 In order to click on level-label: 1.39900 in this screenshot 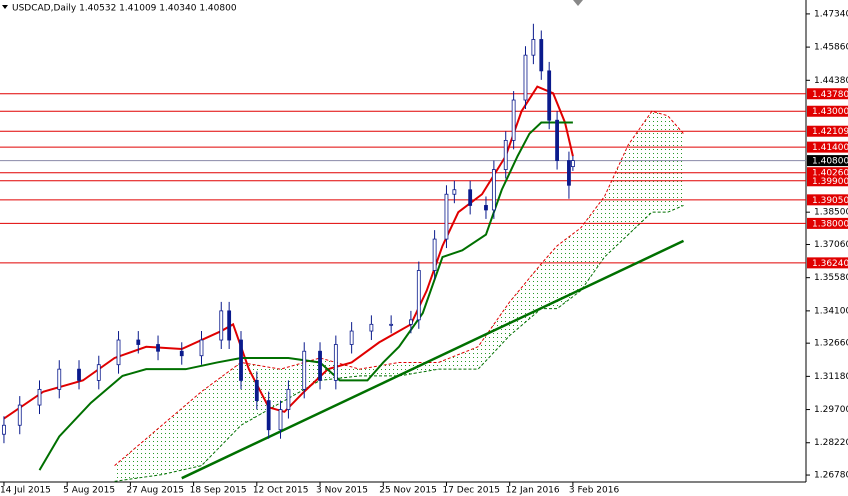, I will do `click(830, 182)`.